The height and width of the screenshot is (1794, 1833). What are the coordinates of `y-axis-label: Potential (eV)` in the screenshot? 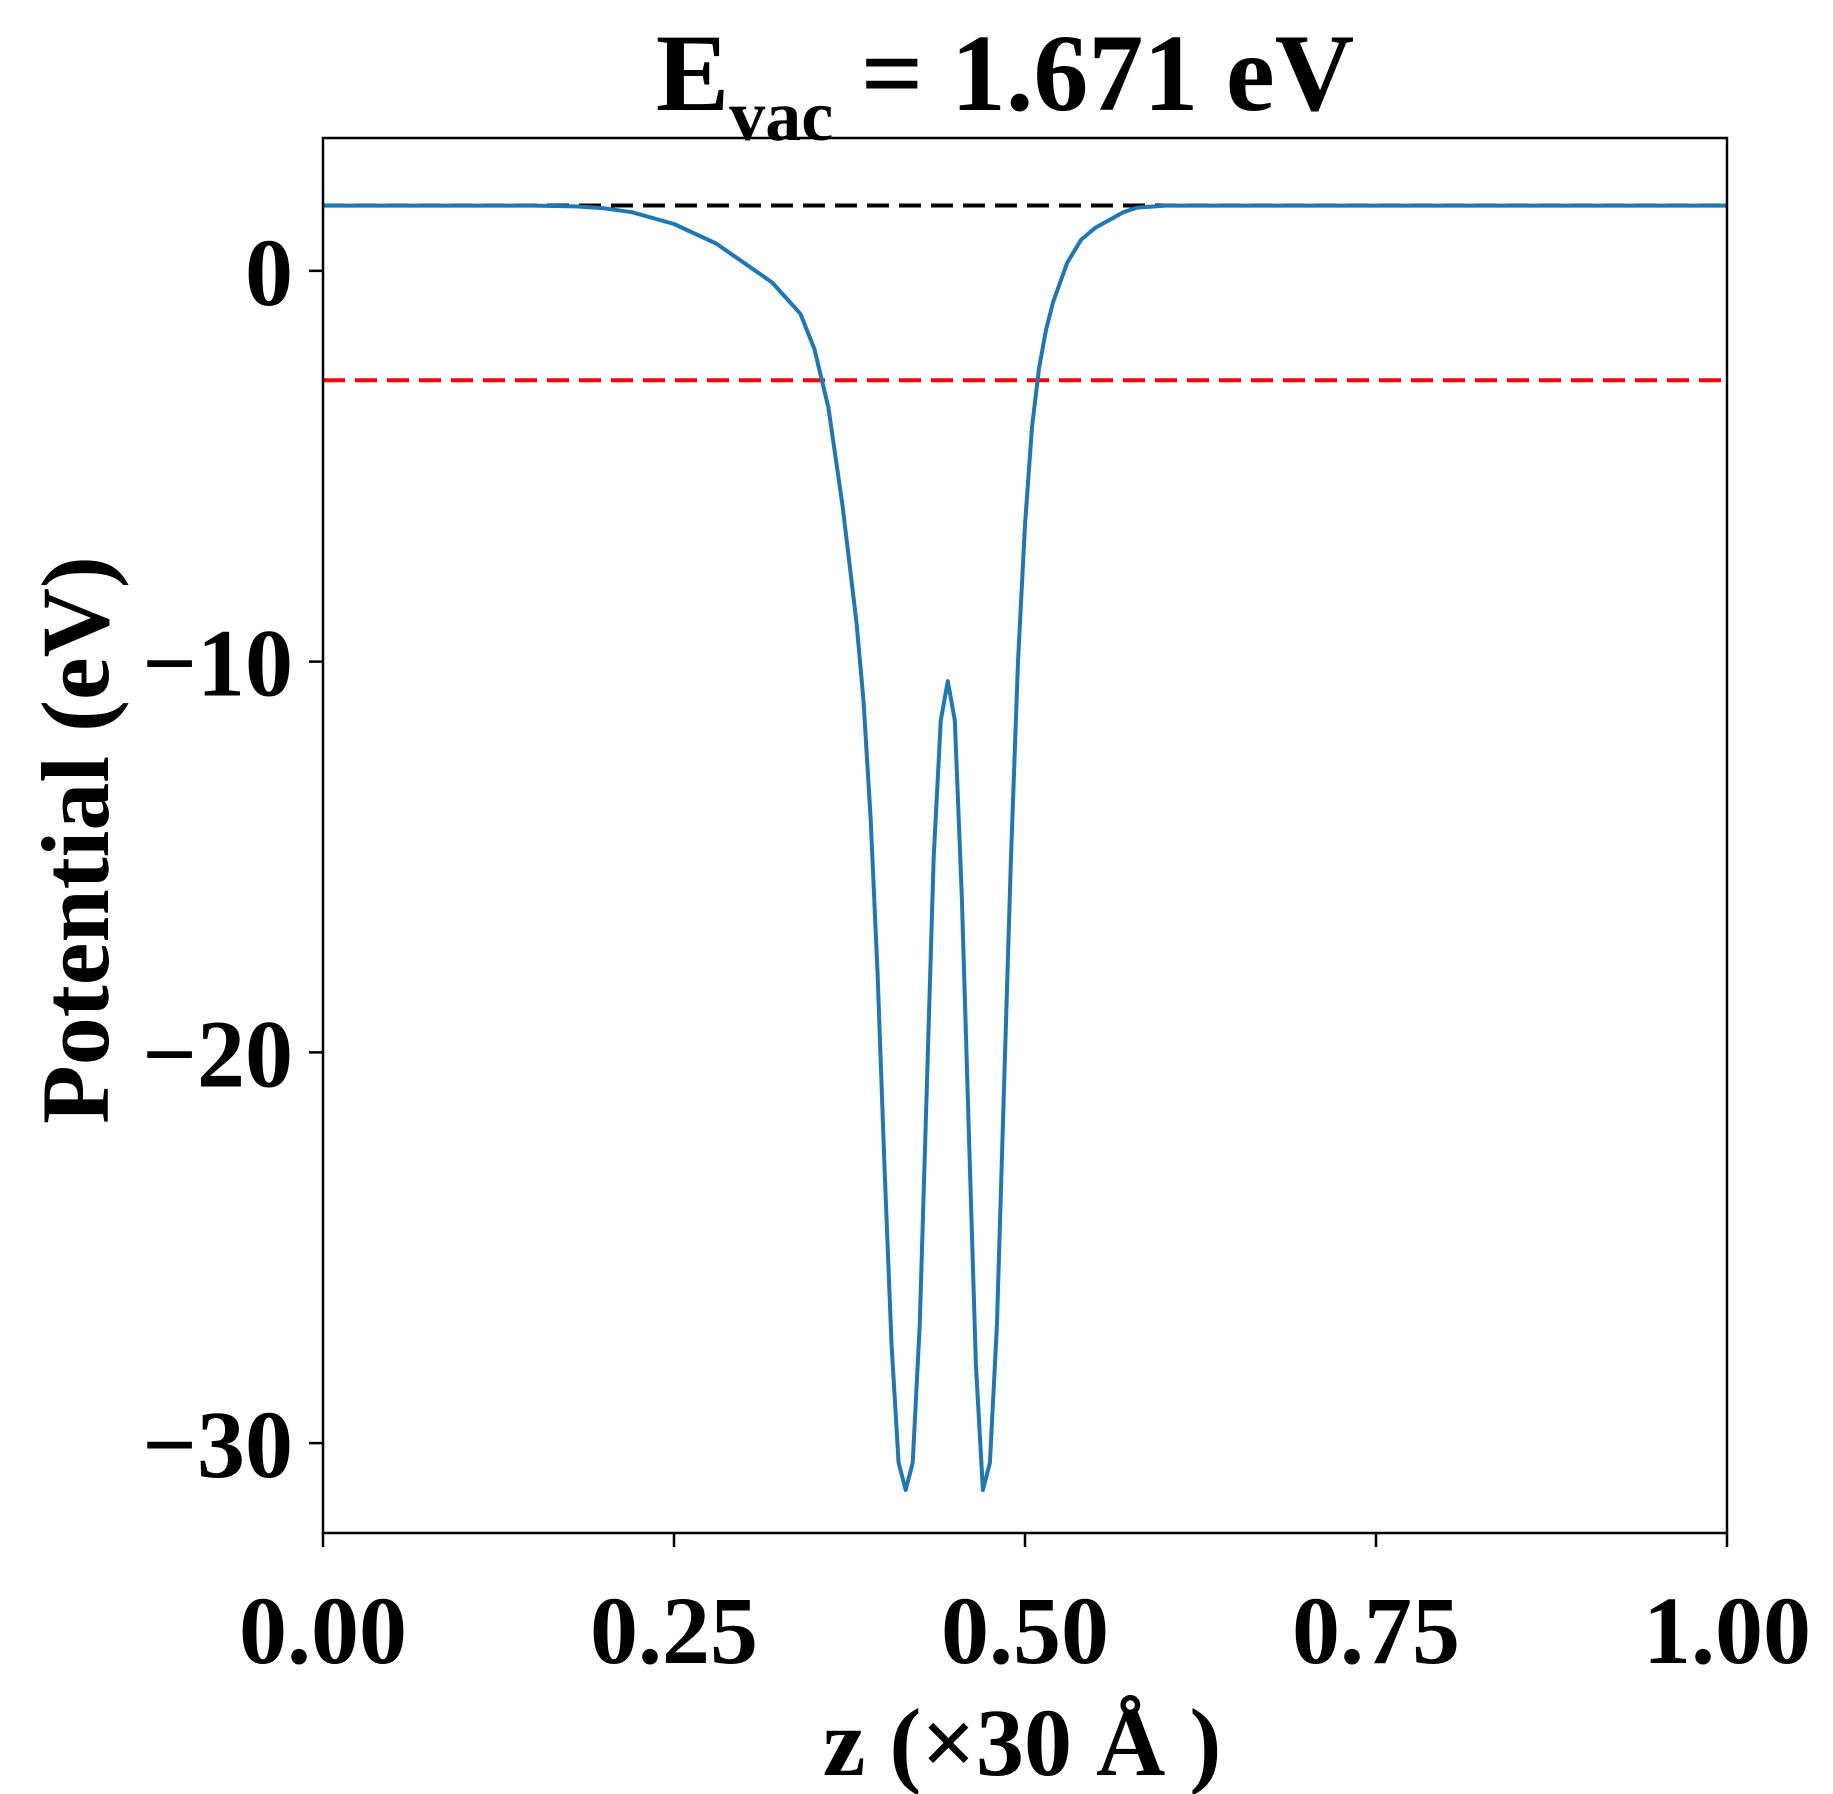 It's located at (75, 840).